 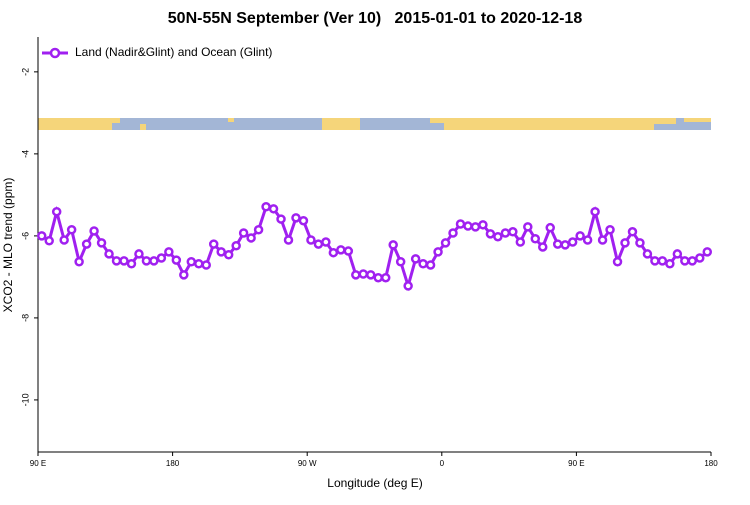 I want to click on legend-marker, so click(x=55, y=53).